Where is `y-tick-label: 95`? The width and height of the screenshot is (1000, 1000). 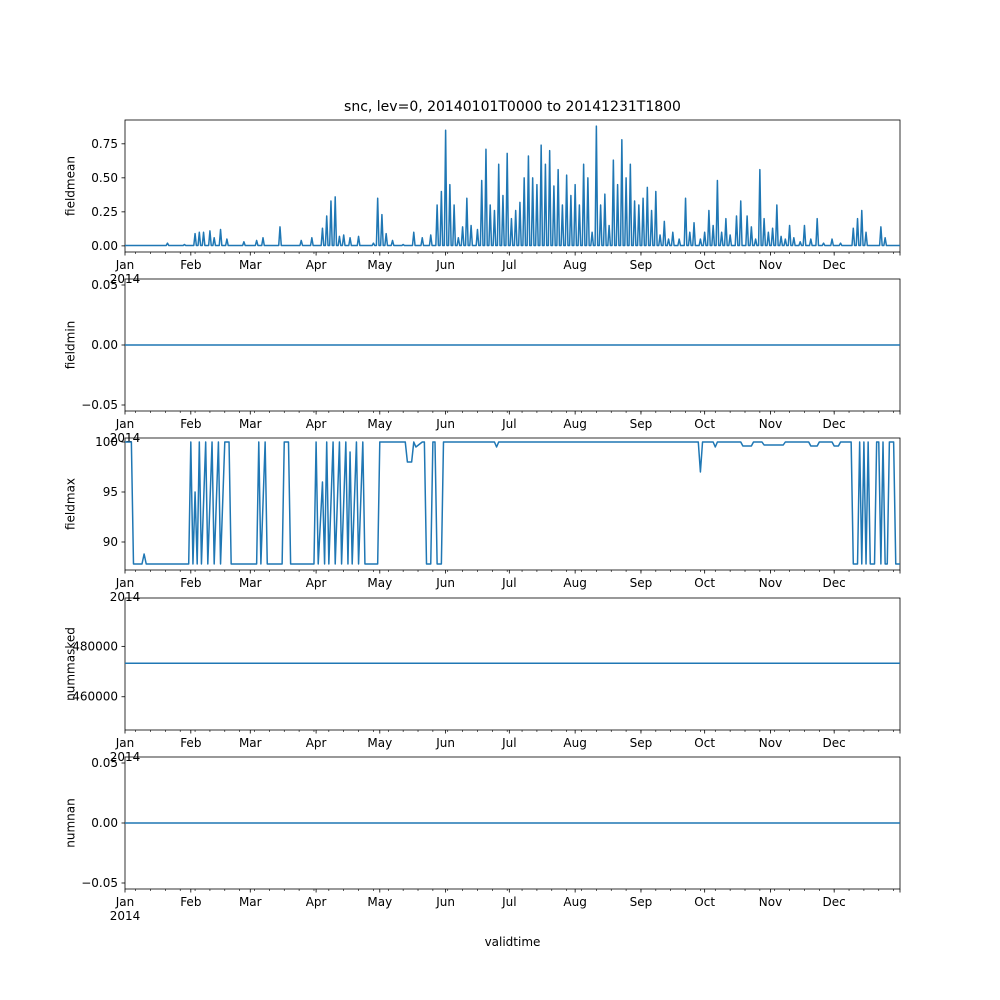
y-tick-label: 95 is located at coordinates (110, 492).